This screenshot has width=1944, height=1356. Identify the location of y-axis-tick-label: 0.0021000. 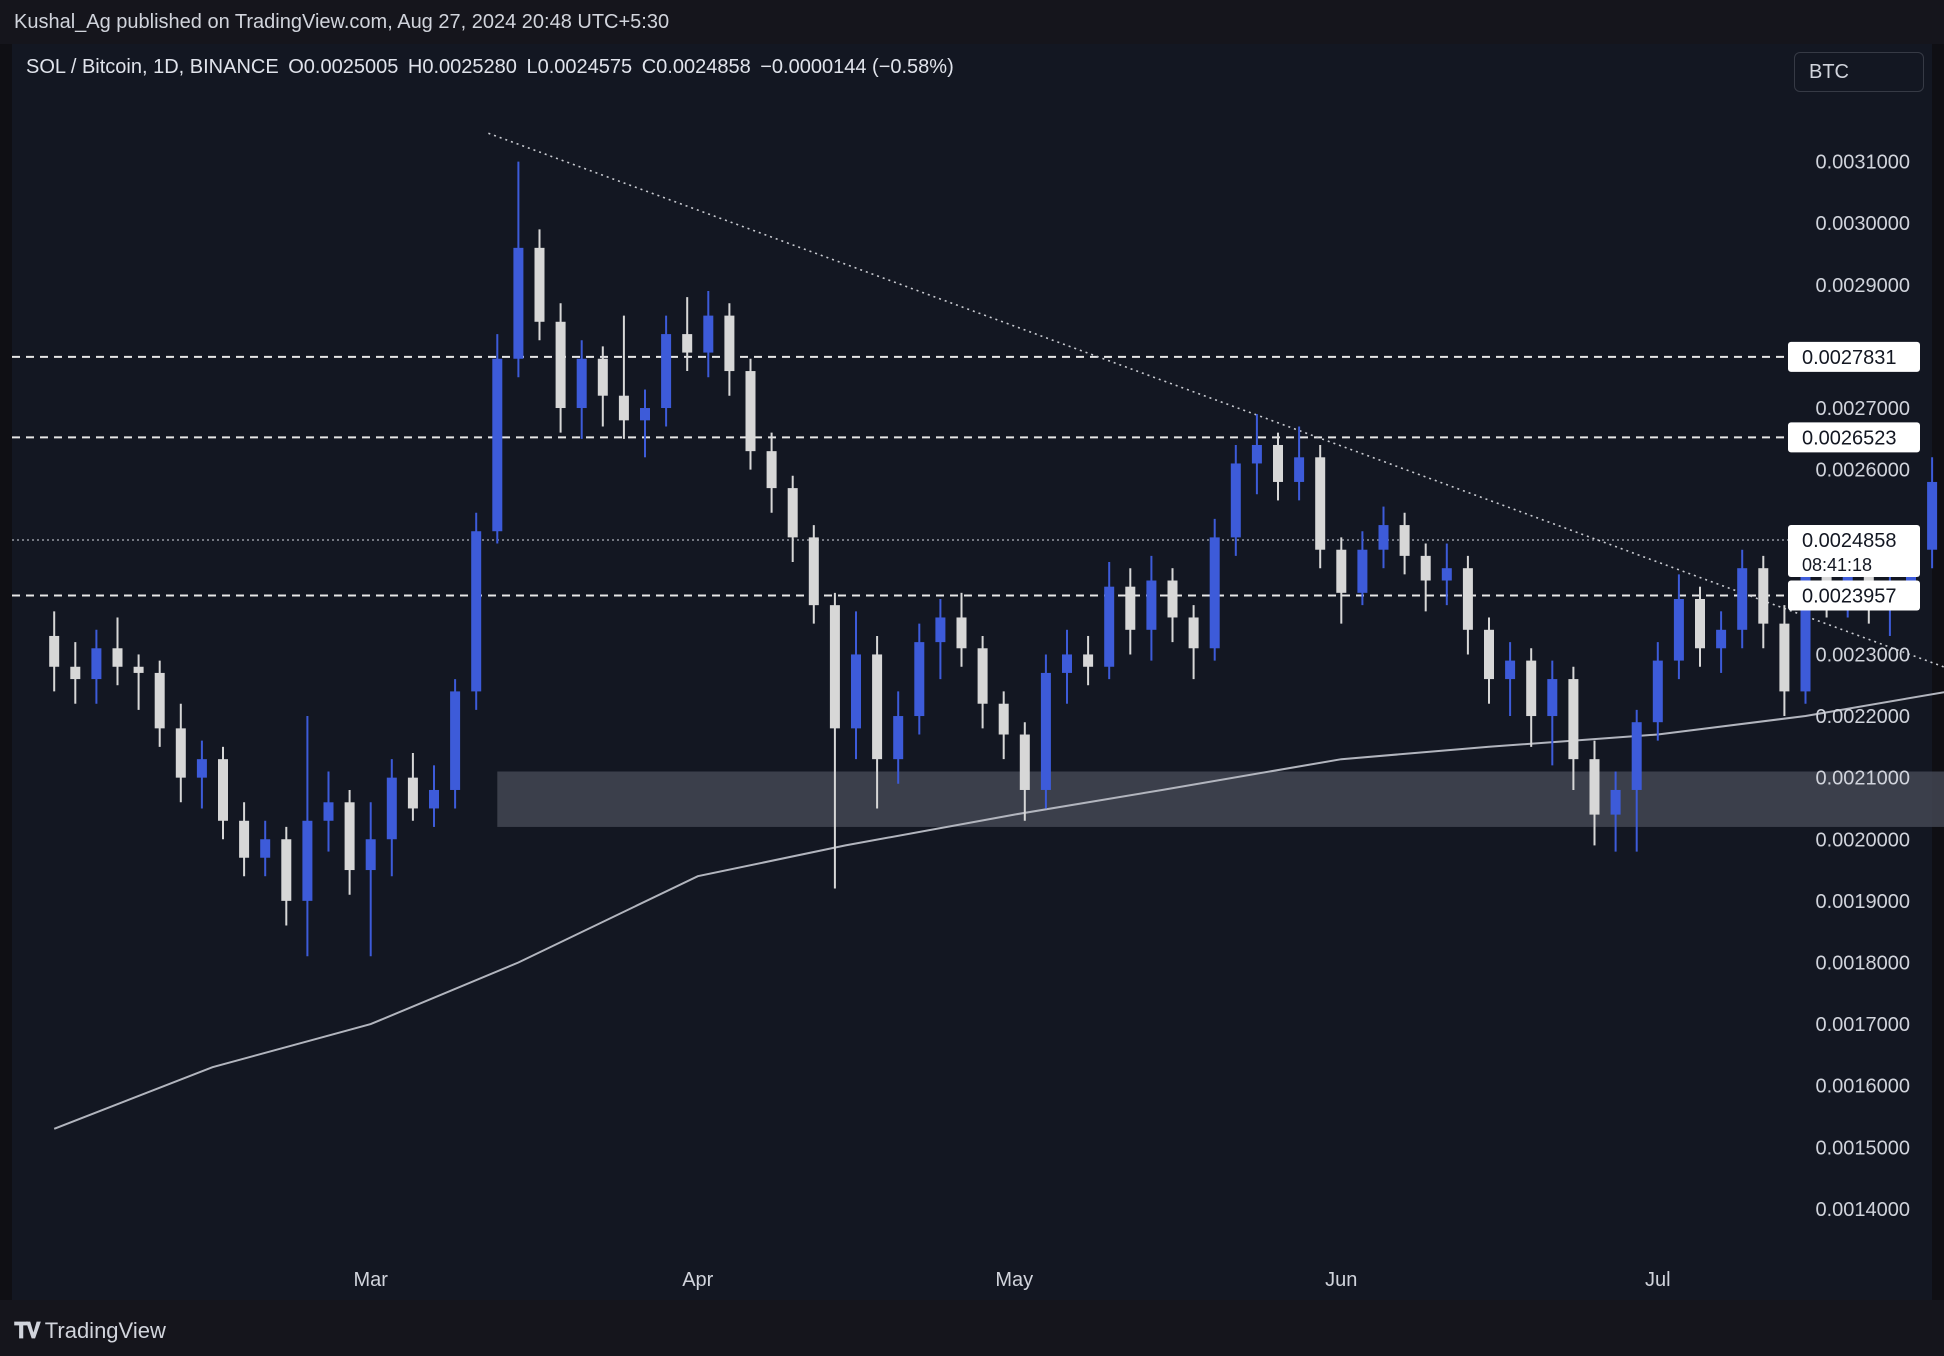
(1862, 779).